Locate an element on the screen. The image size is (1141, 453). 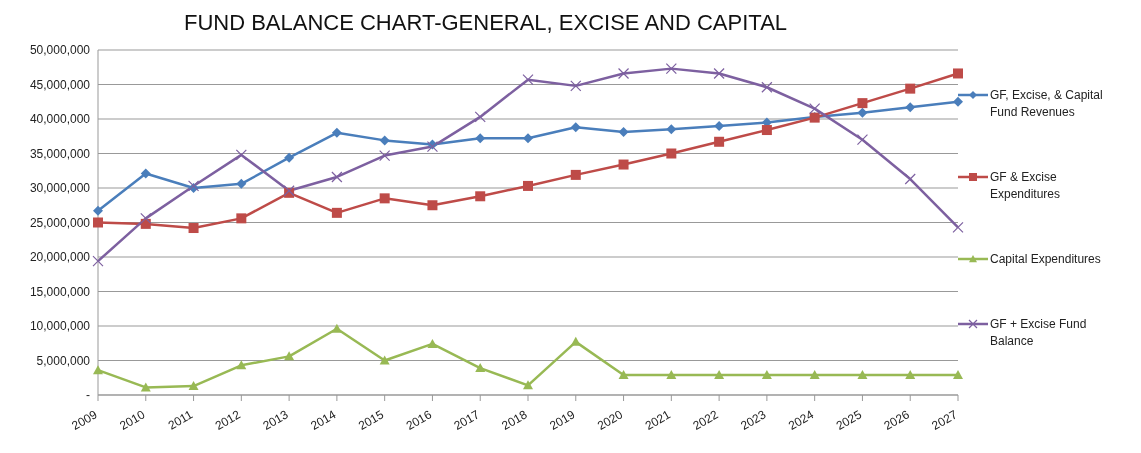
y-tick-label: - is located at coordinates (88, 395).